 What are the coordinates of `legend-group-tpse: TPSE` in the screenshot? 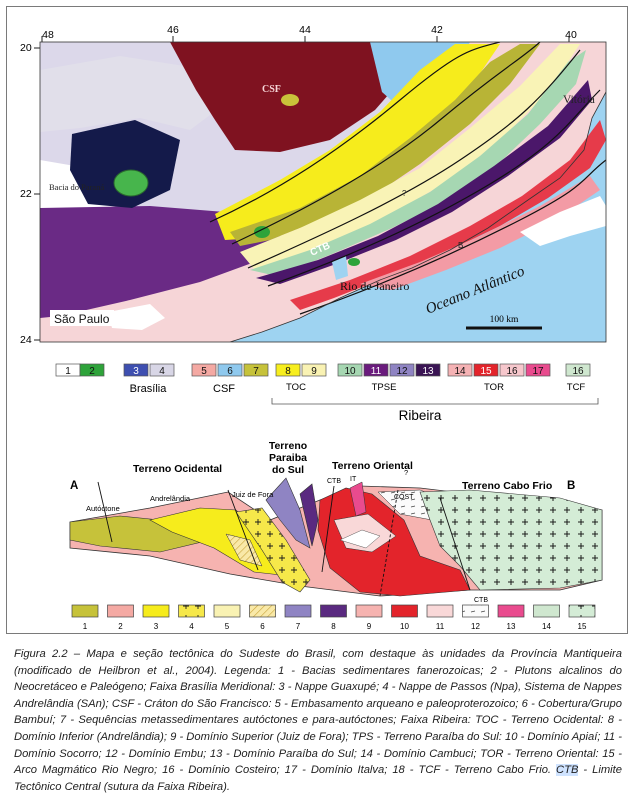 It's located at (384, 387).